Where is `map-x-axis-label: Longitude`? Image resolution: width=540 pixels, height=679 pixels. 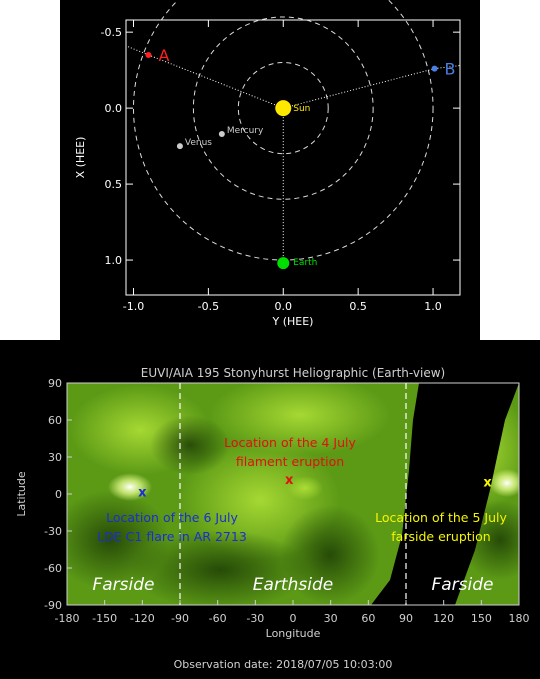
map-x-axis-label: Longitude is located at coordinates (293, 633).